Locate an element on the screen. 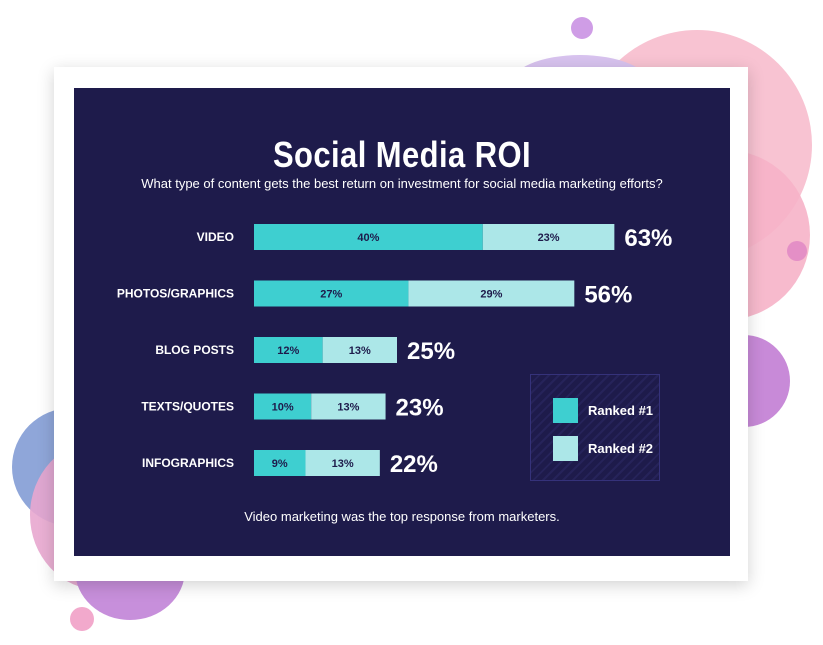 The height and width of the screenshot is (645, 823). bar-label-photos-graphics-ranked-1: 27% is located at coordinates (331, 295).